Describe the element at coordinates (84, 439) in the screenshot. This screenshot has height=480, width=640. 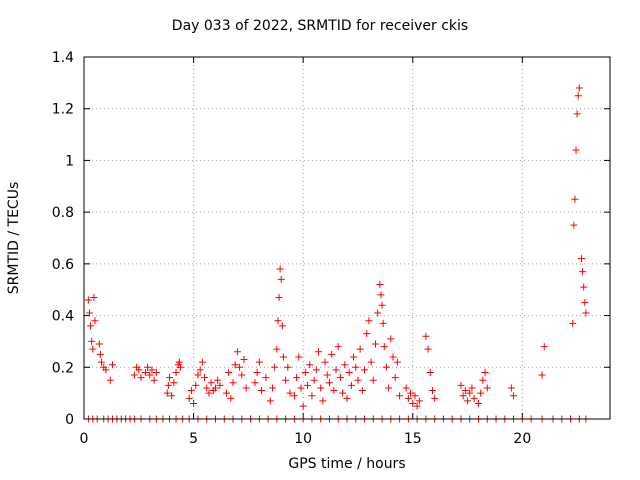
I see `x-tick-label: 0` at that location.